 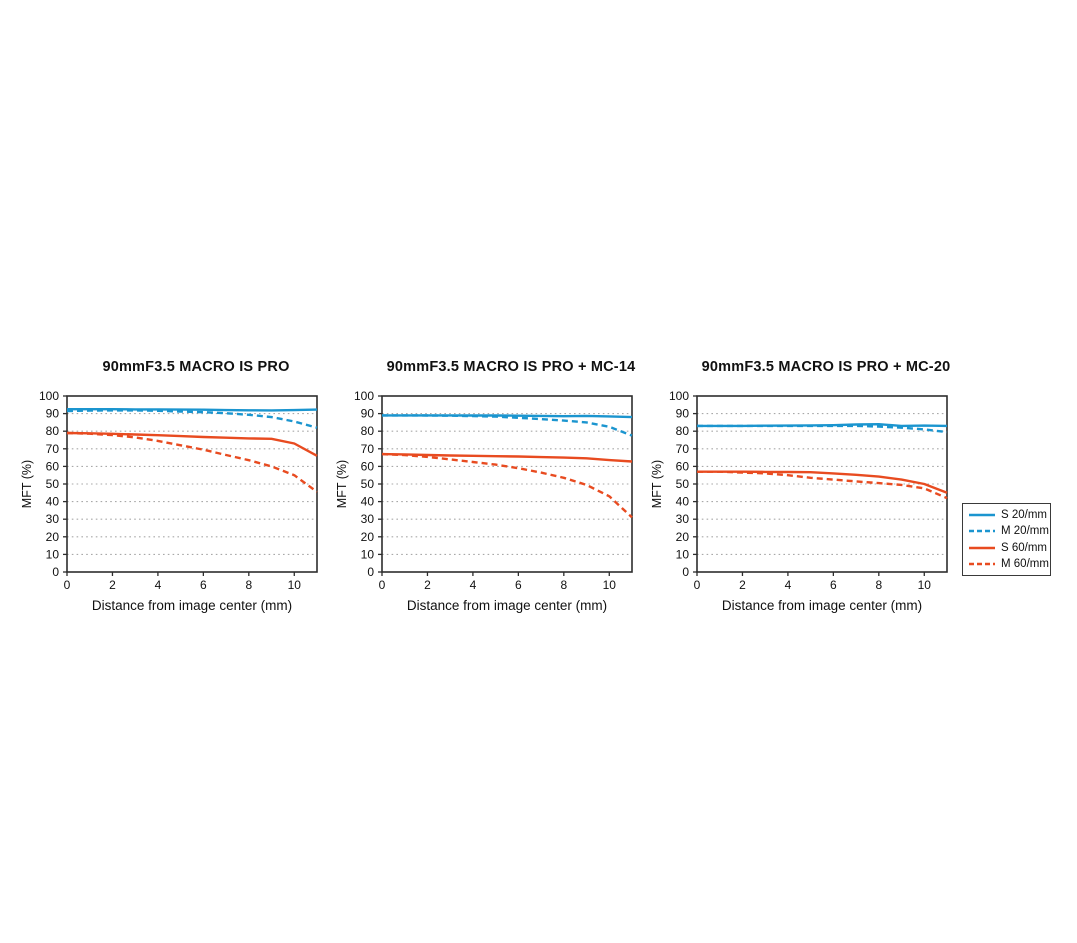 I want to click on chart-title: 90mmF3.5 MACRO IS PRO, so click(x=196, y=367).